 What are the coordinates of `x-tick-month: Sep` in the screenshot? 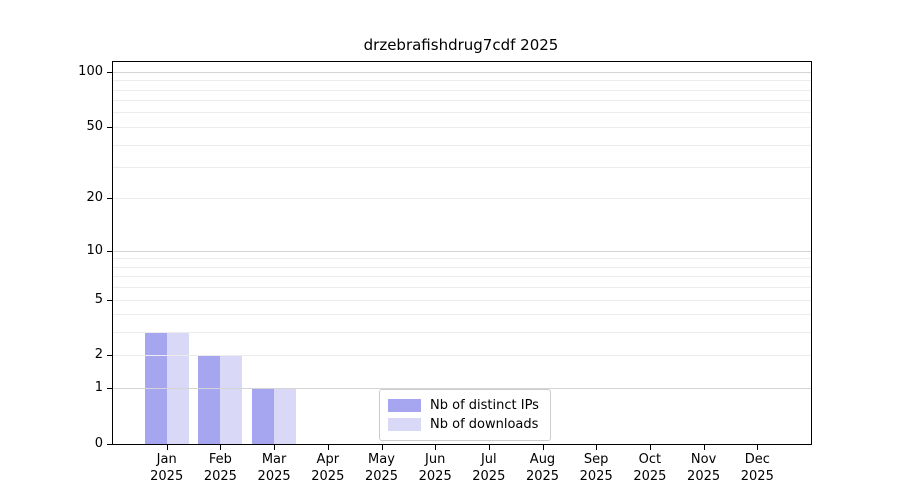 It's located at (596, 459).